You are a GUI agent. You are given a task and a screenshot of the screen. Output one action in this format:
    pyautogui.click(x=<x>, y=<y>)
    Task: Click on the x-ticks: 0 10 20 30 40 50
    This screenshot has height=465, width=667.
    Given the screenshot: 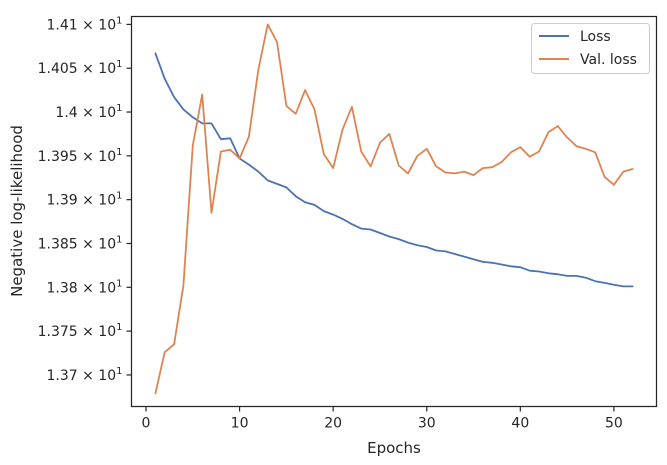 What is the action you would take?
    pyautogui.click(x=382, y=419)
    